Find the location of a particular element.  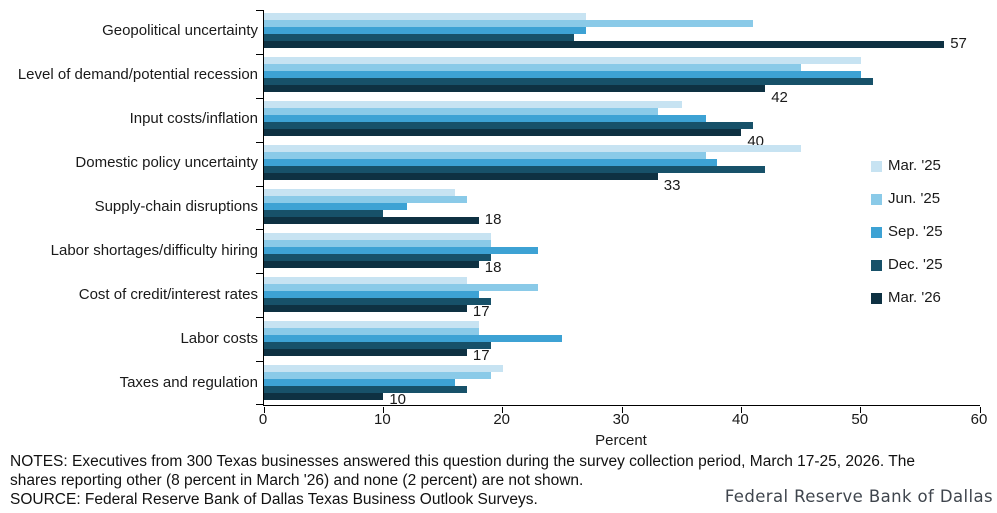

legend-item: Sep. '25 is located at coordinates (907, 232).